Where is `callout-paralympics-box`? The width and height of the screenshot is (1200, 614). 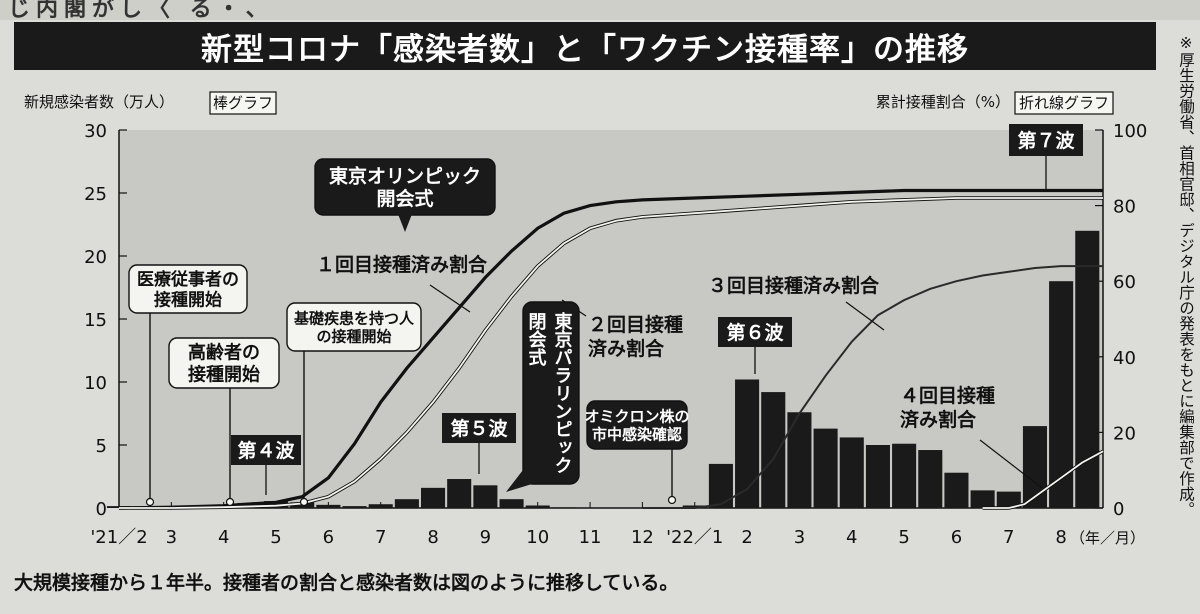 callout-paralympics-box is located at coordinates (551, 393).